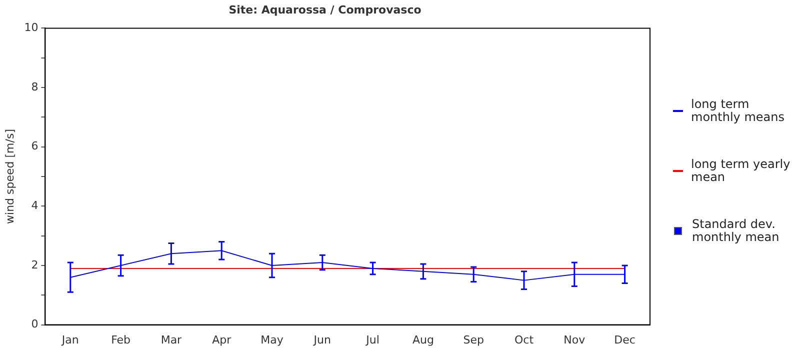  What do you see at coordinates (171, 339) in the screenshot?
I see `x-tick-label: Mar` at bounding box center [171, 339].